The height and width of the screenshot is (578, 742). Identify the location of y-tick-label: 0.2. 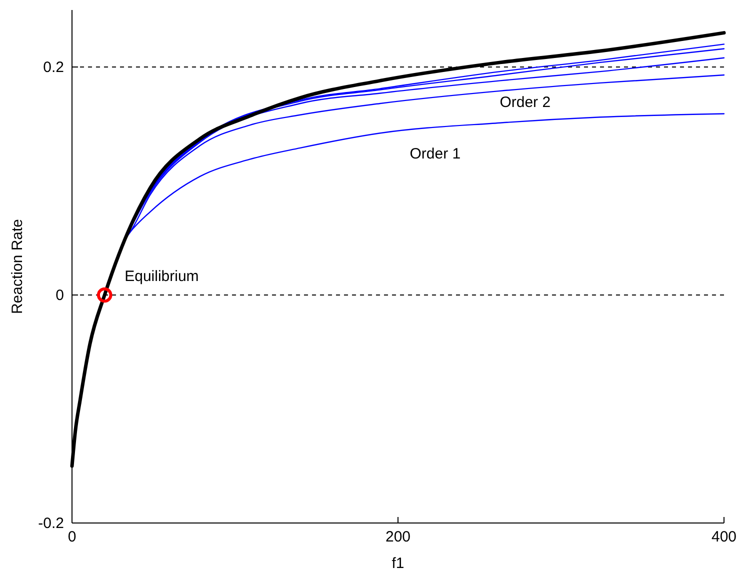
(53, 67).